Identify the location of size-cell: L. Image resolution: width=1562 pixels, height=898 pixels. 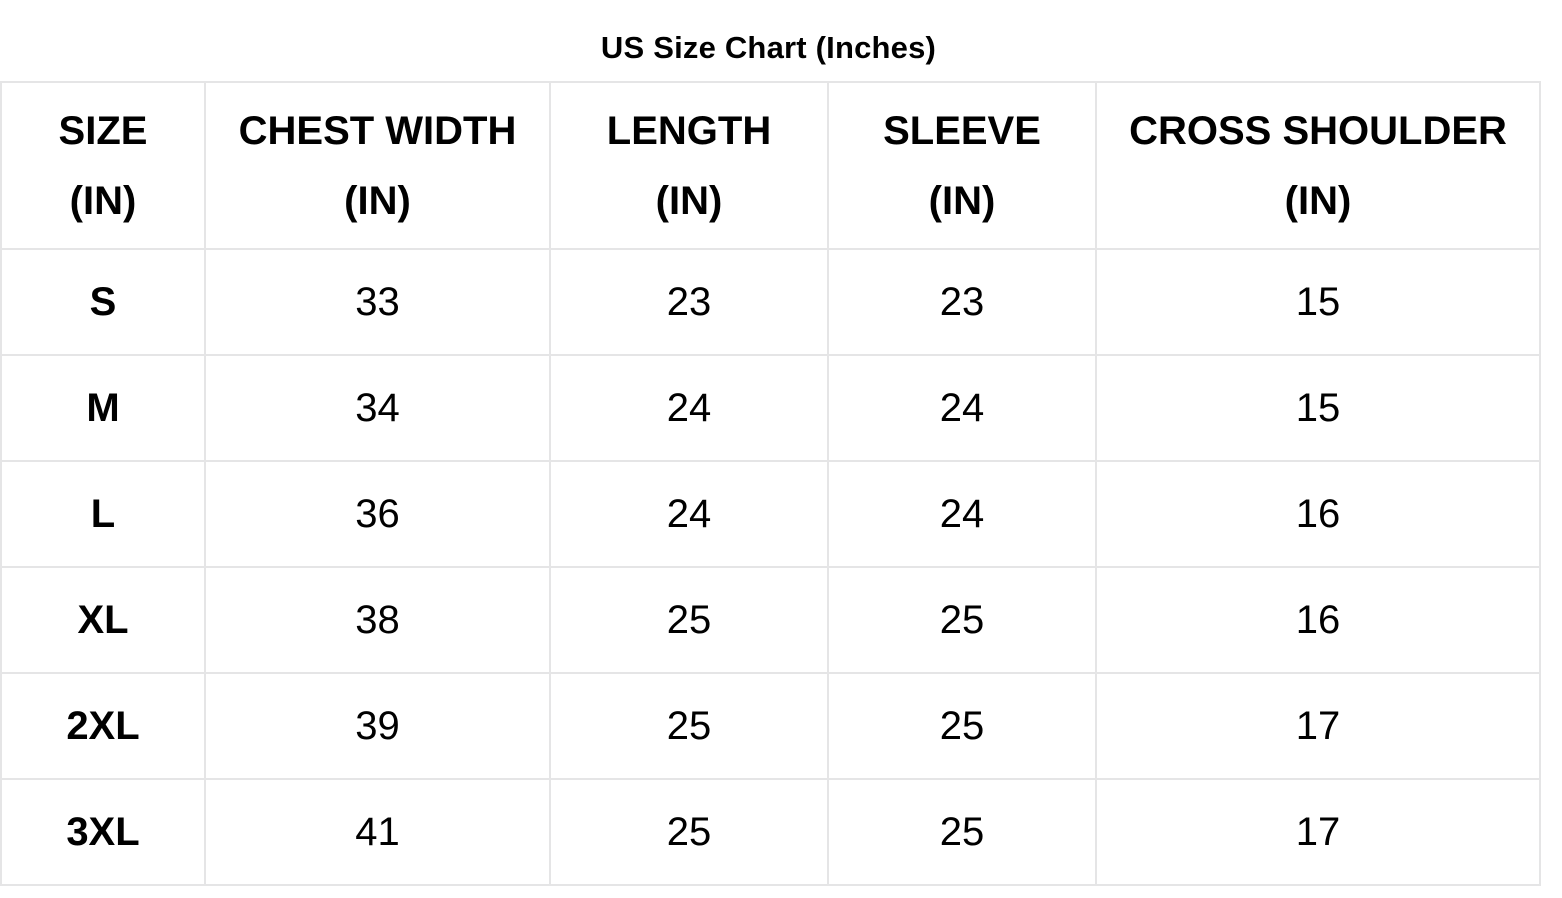
(103, 514).